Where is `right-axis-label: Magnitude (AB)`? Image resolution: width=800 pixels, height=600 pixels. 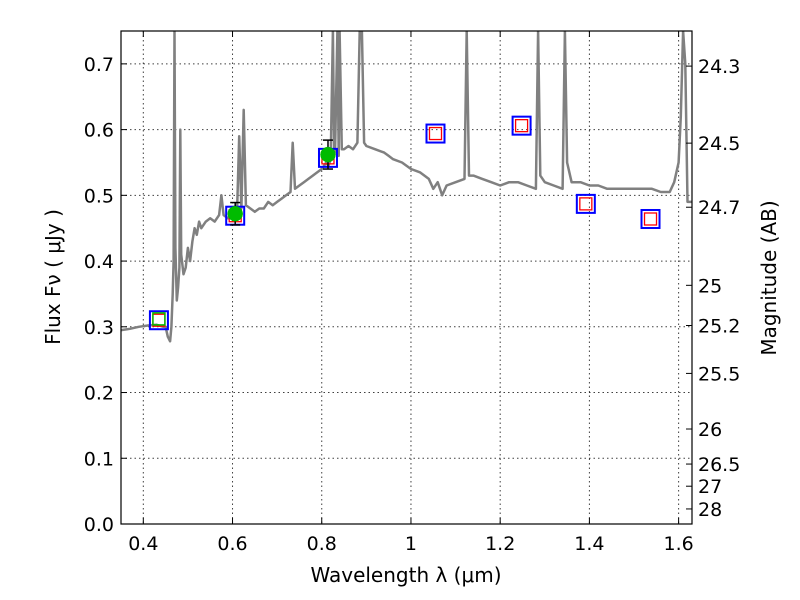 right-axis-label: Magnitude (AB) is located at coordinates (769, 277).